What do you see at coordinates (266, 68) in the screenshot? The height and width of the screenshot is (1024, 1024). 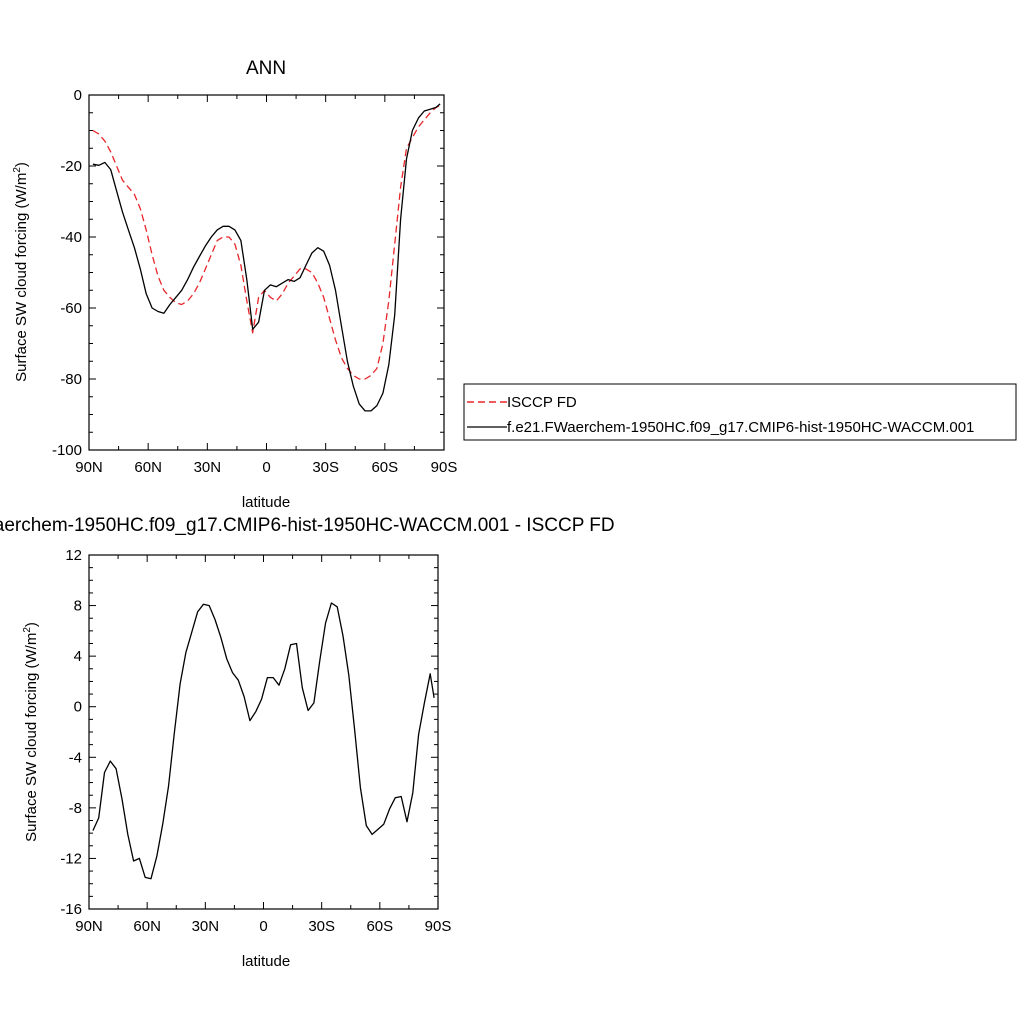 I see `panel-1-title: ANN` at bounding box center [266, 68].